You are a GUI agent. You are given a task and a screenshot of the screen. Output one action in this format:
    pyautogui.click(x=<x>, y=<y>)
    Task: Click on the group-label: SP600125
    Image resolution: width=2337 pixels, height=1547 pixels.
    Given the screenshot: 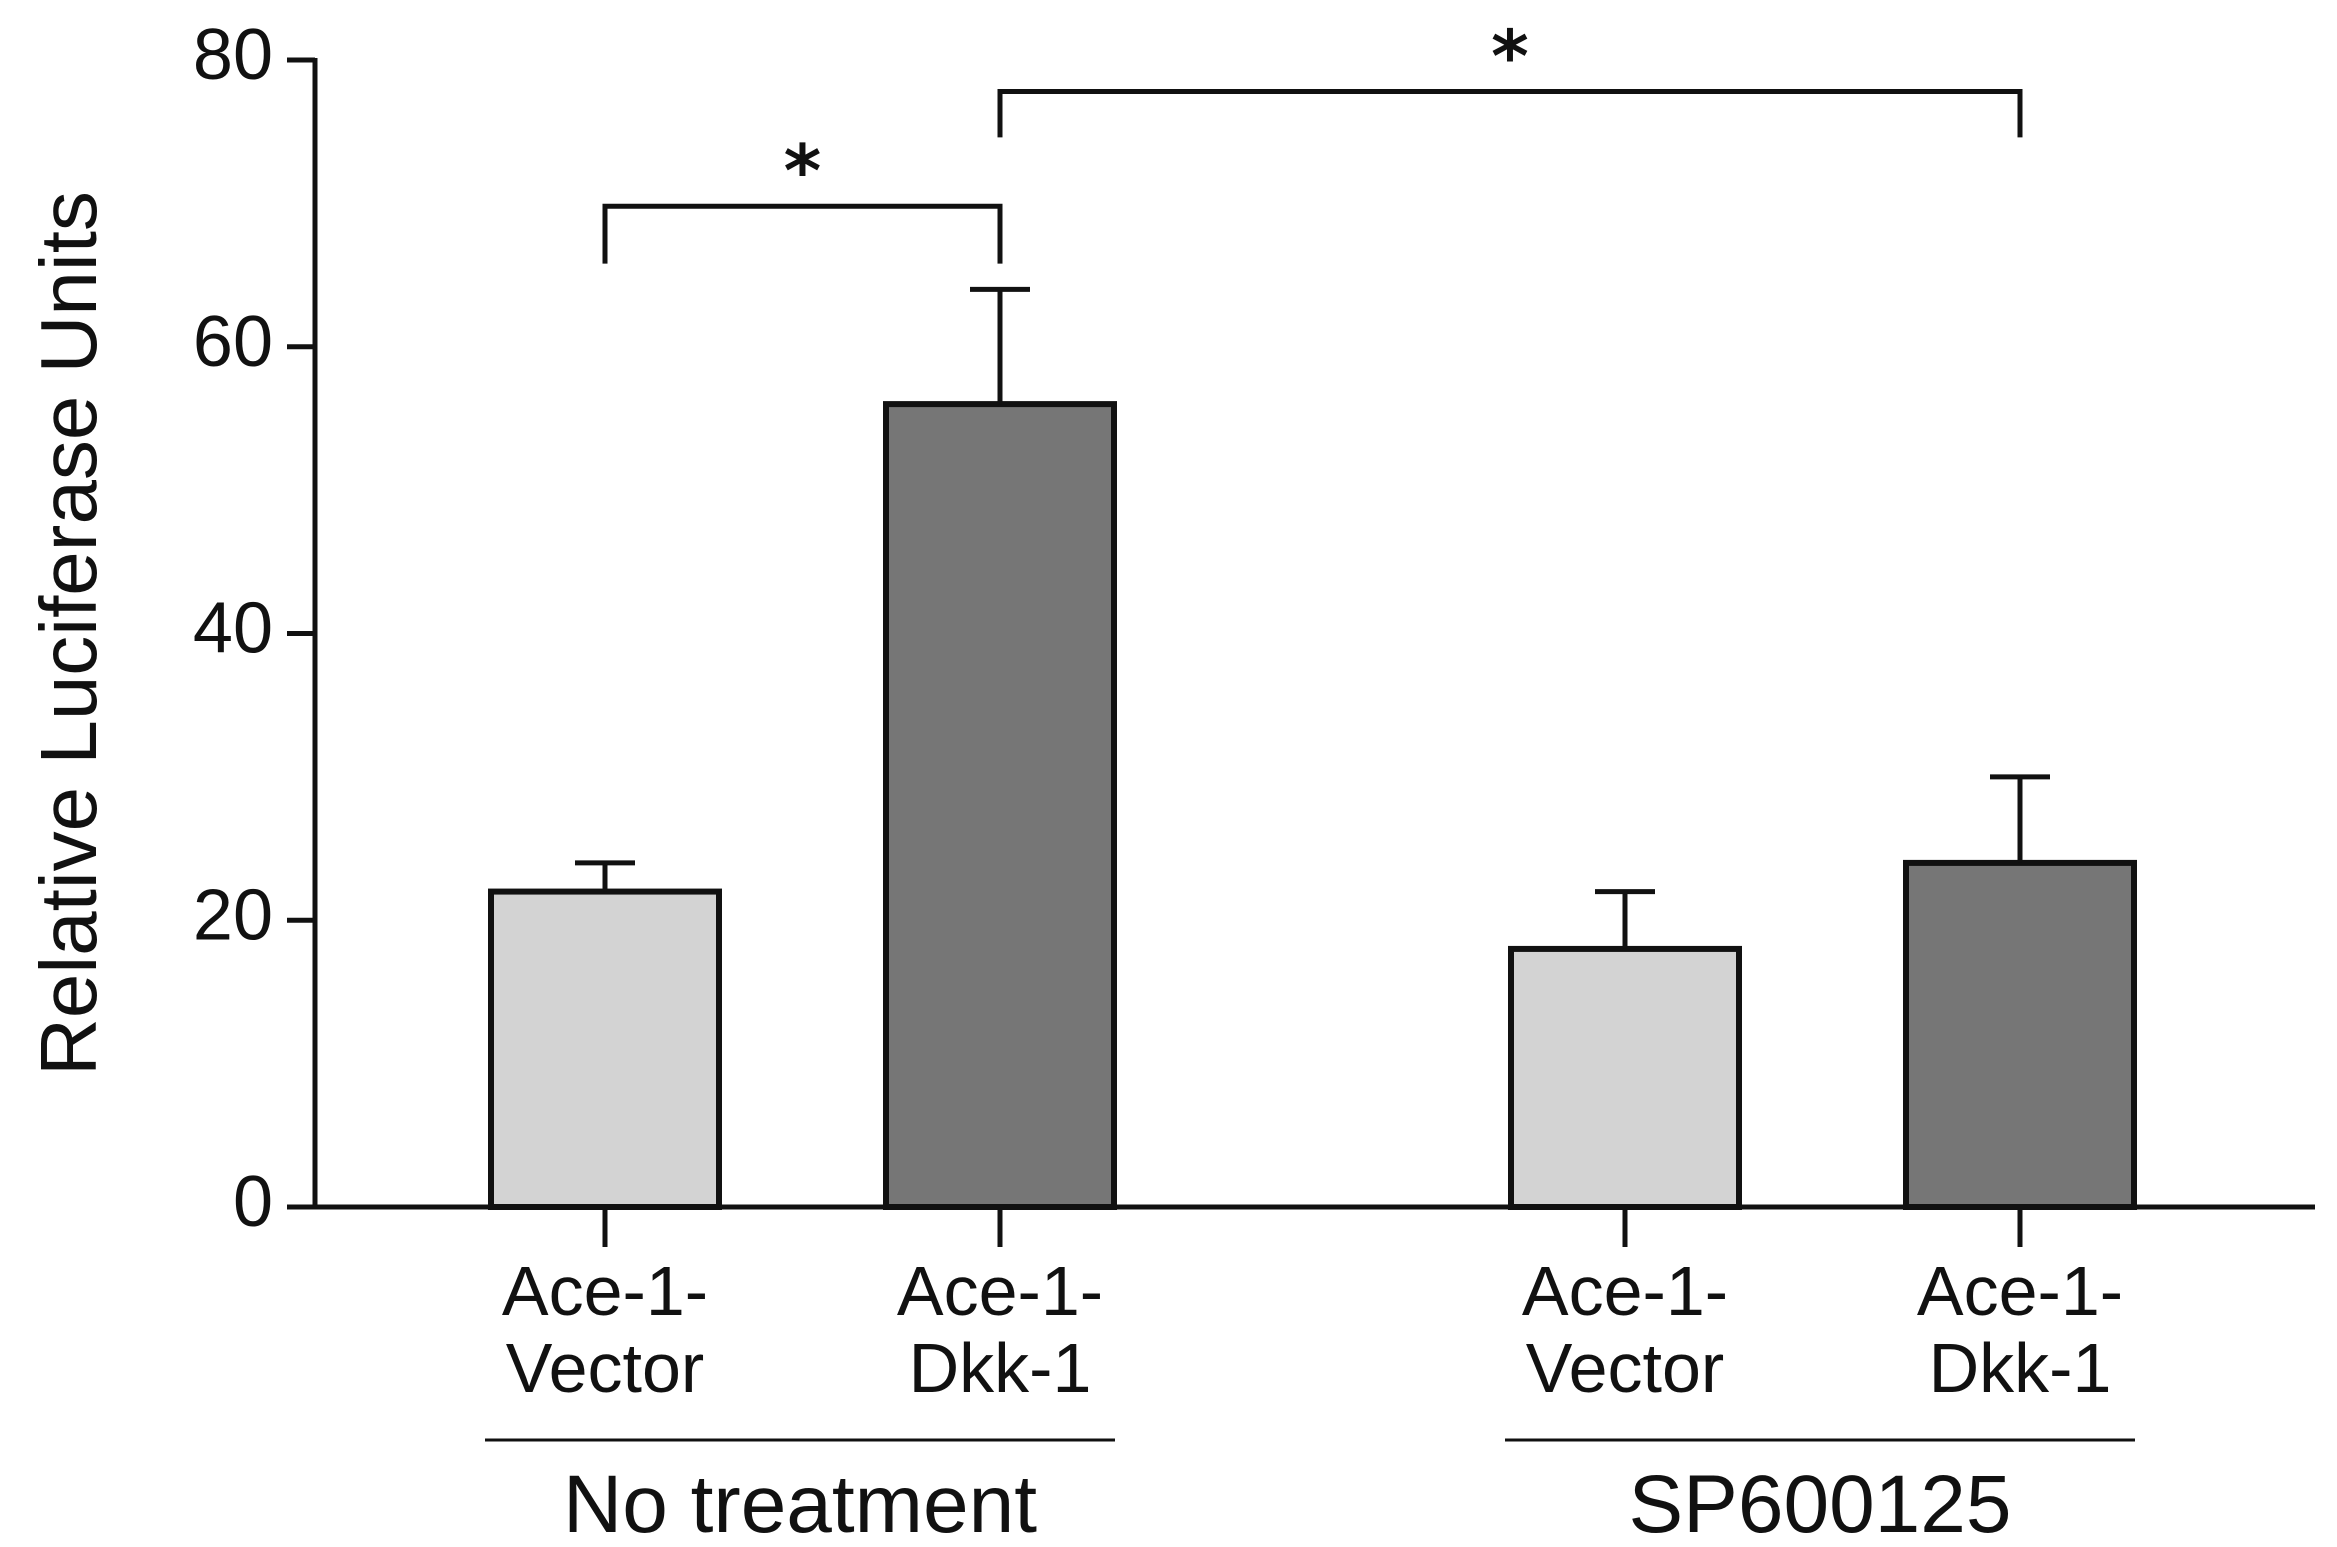 What is the action you would take?
    pyautogui.click(x=1819, y=1503)
    